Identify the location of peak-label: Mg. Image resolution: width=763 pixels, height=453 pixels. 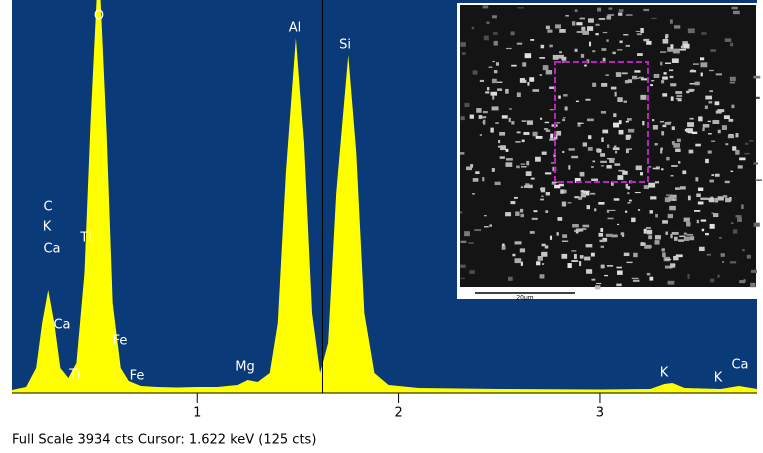
(244, 367).